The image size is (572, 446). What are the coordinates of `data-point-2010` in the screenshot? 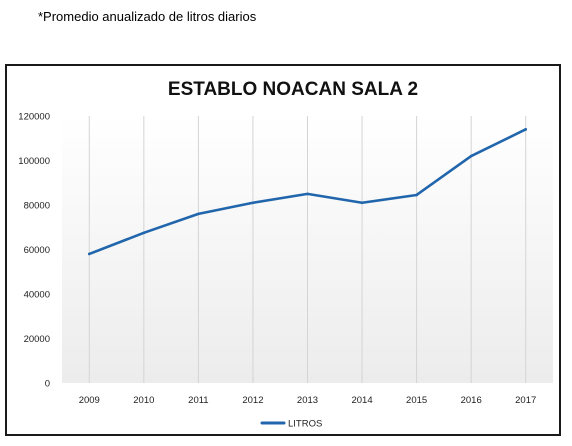 It's located at (144, 233).